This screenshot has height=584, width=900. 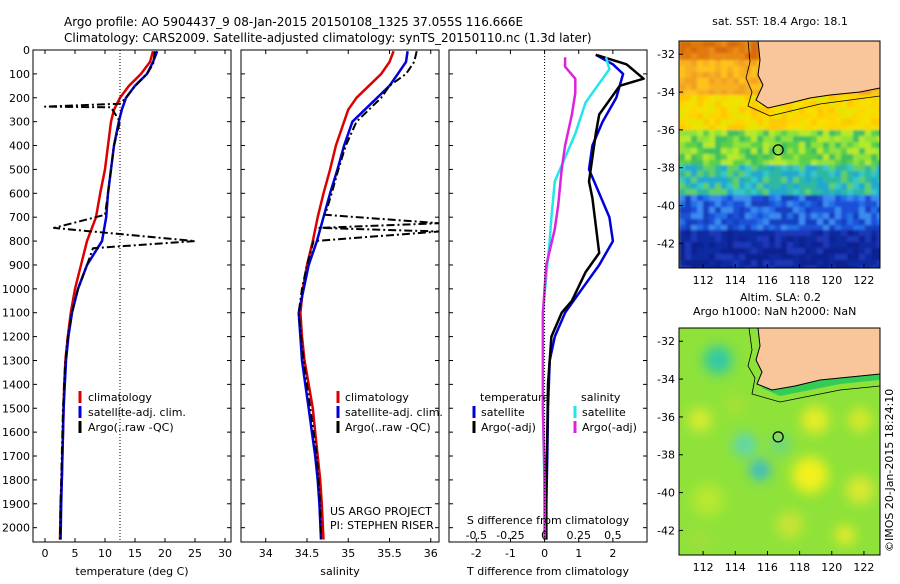 What do you see at coordinates (19, 98) in the screenshot?
I see `y-tick-label: 200` at bounding box center [19, 98].